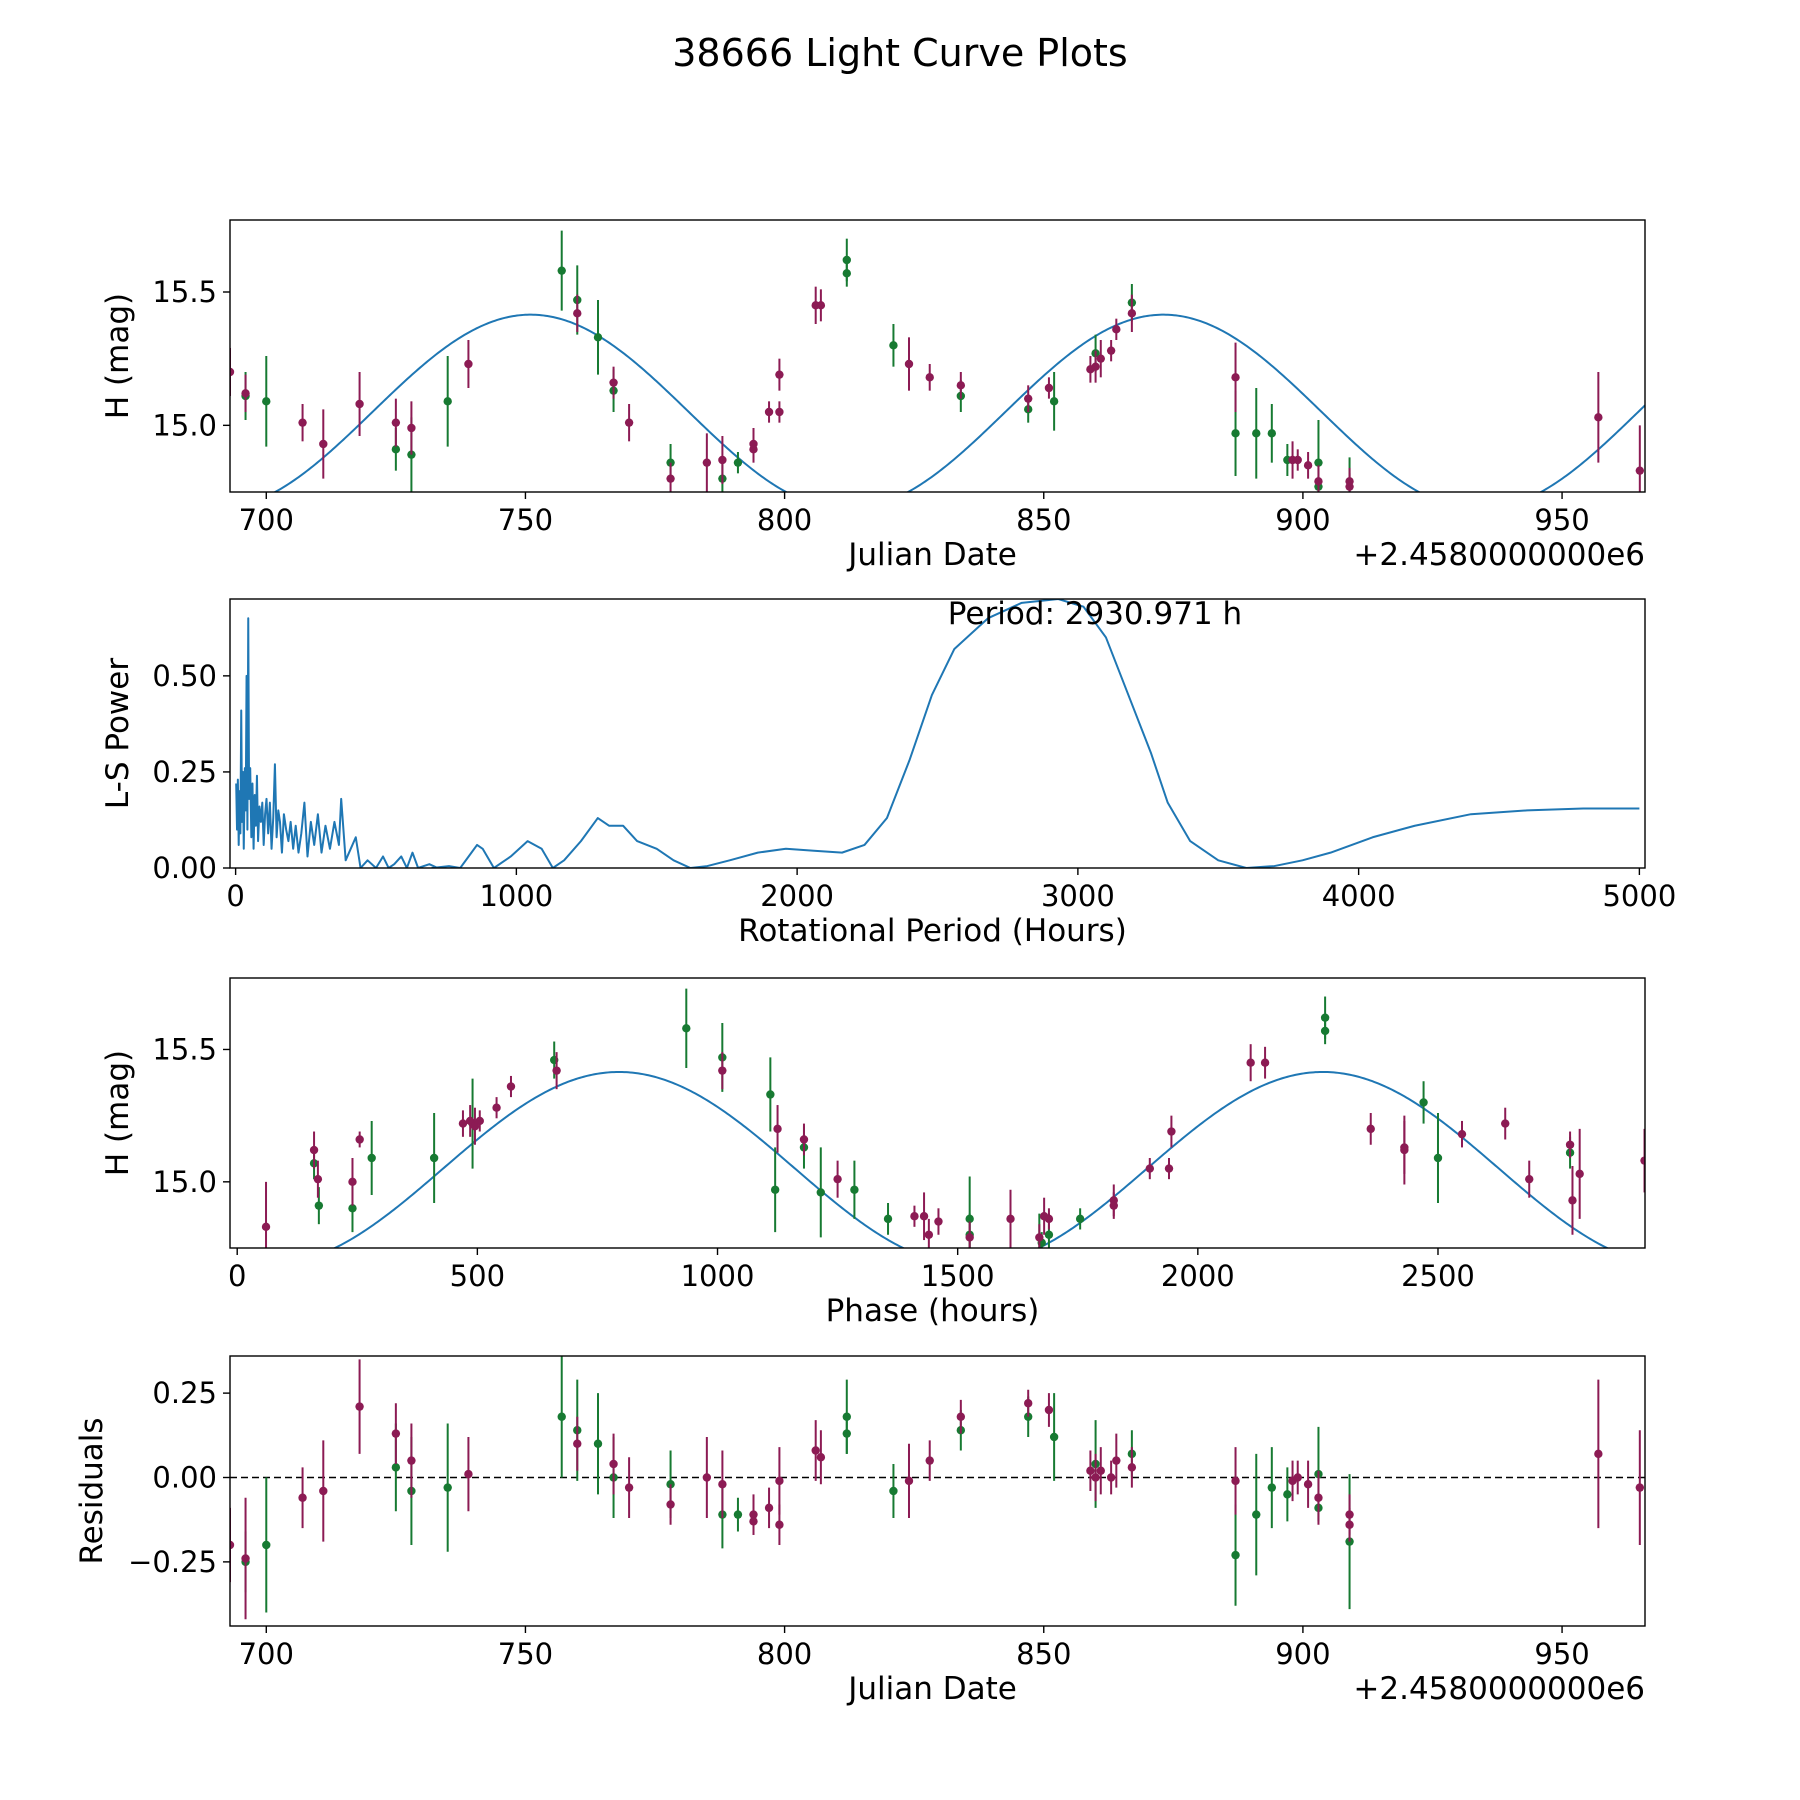 The image size is (1800, 1800). What do you see at coordinates (516, 896) in the screenshot?
I see `periodogram-xtick-label: 1000` at bounding box center [516, 896].